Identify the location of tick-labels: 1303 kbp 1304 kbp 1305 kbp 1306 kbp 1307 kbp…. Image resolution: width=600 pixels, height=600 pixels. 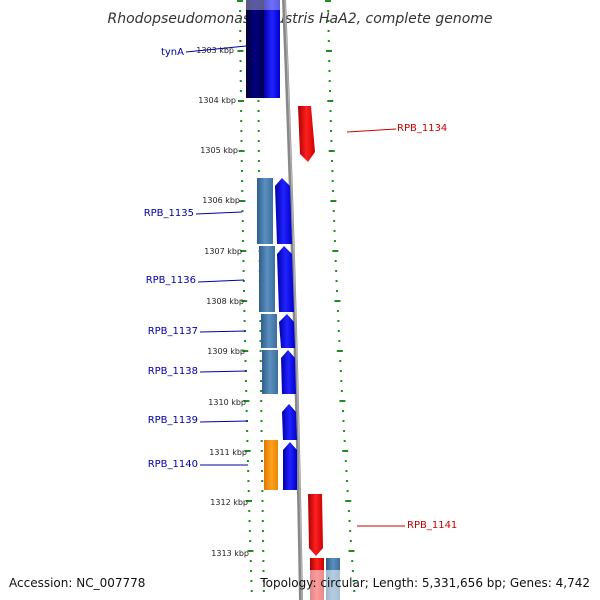
(222, 302).